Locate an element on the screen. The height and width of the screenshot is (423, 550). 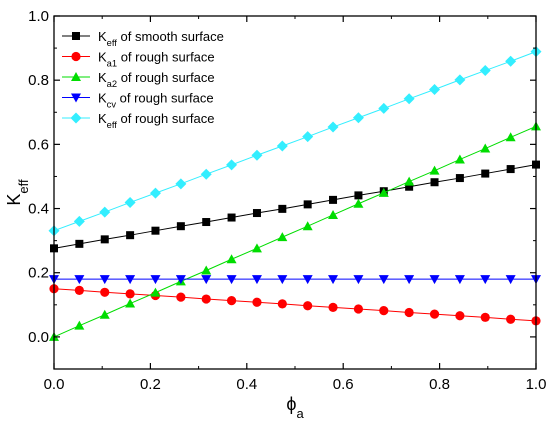
legend-item: Ka1 of rough surface is located at coordinates (138, 59).